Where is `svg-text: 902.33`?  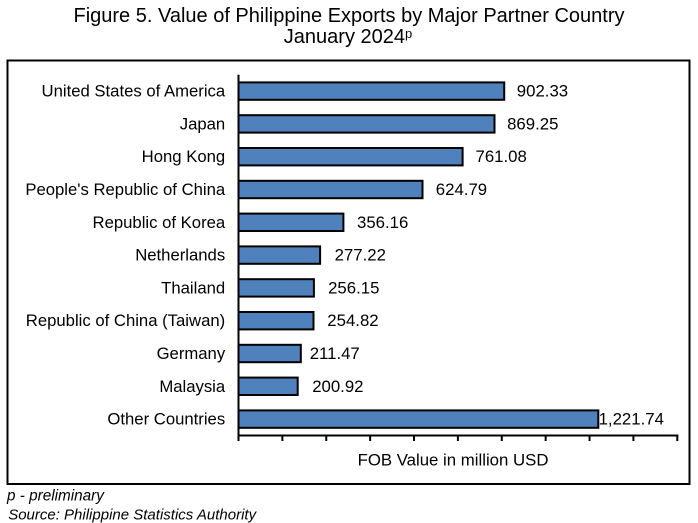 svg-text: 902.33 is located at coordinates (542, 91).